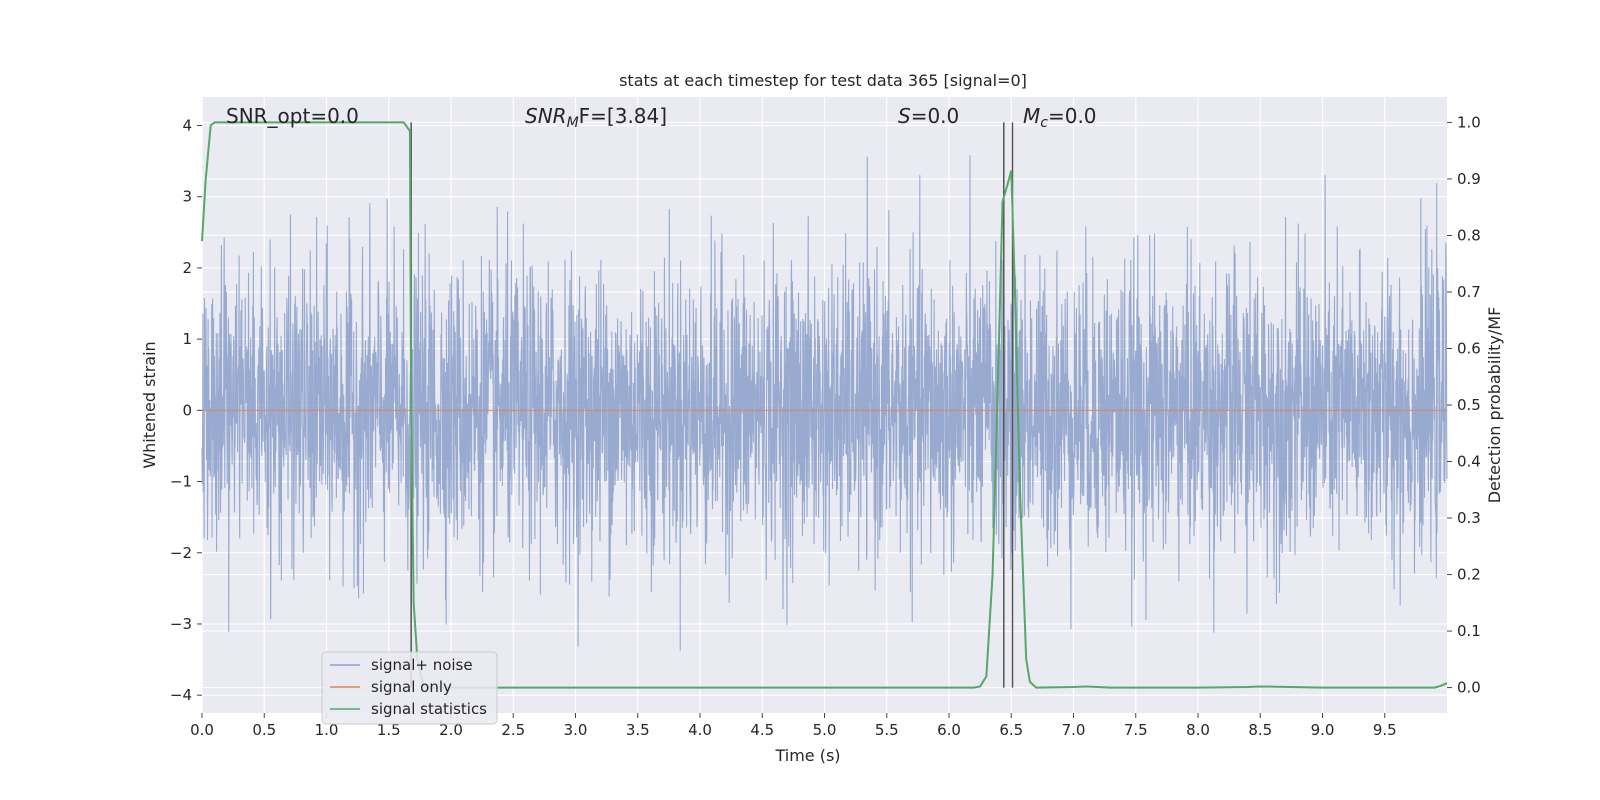 The width and height of the screenshot is (1600, 800). Describe the element at coordinates (935, 116) in the screenshot. I see `s-value: =0.0` at that location.